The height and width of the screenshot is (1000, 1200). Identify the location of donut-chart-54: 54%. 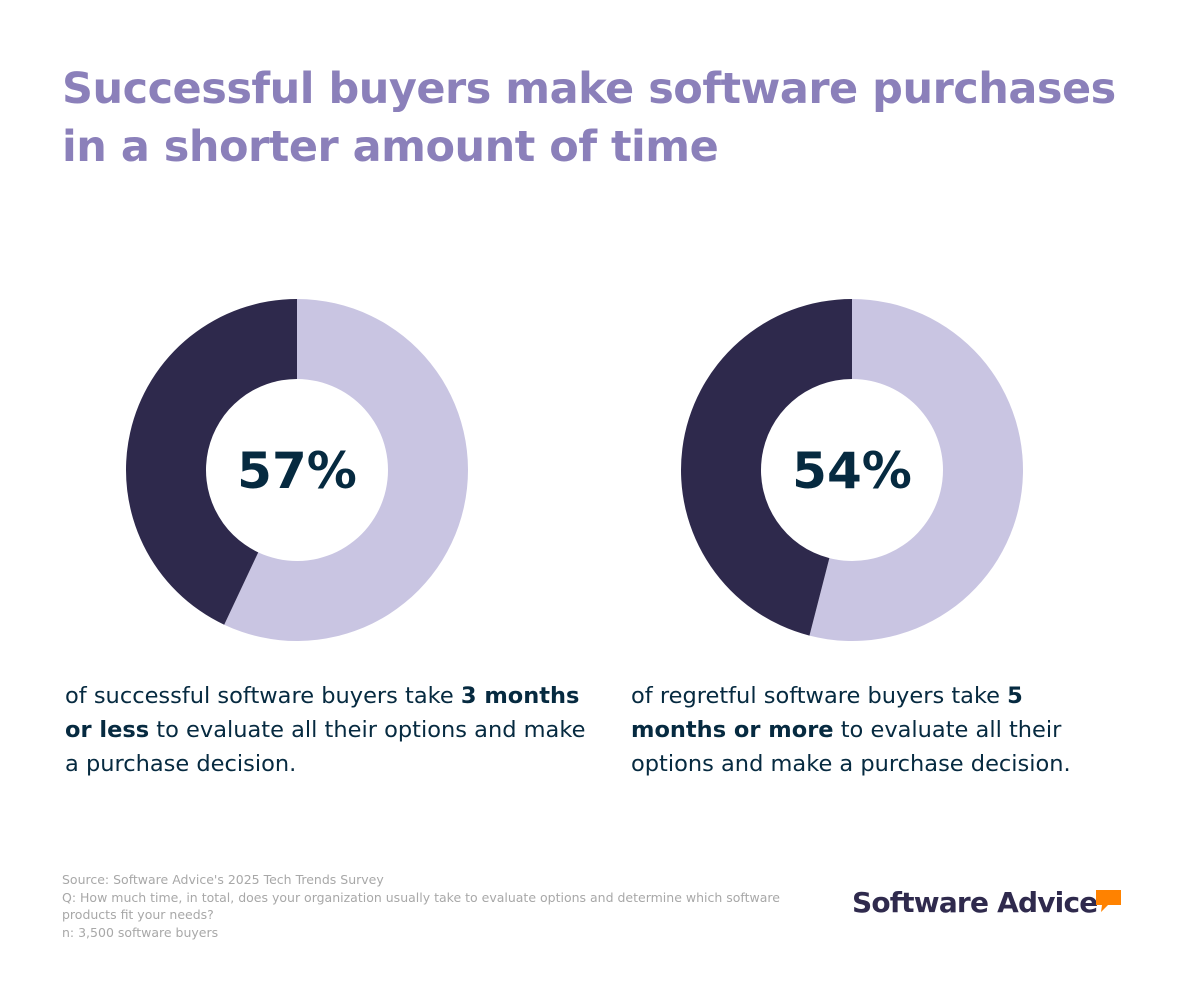
(851, 470).